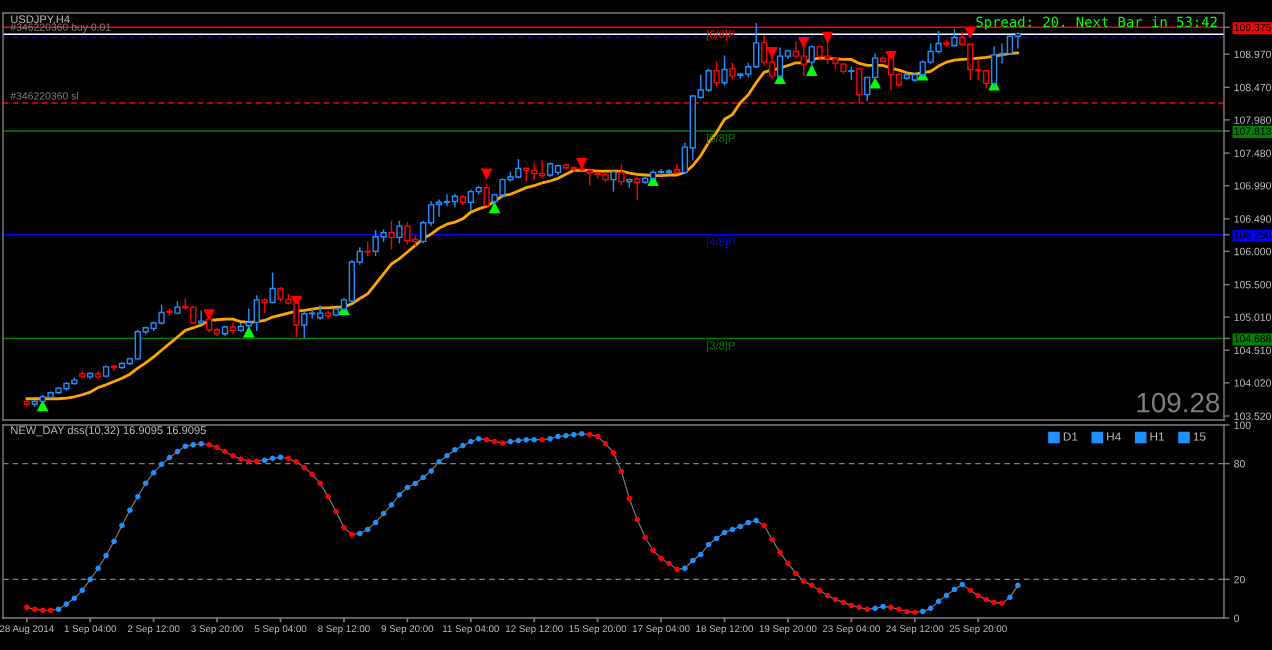 The width and height of the screenshot is (1272, 650). Describe the element at coordinates (1199, 436) in the screenshot. I see `text: 15` at that location.